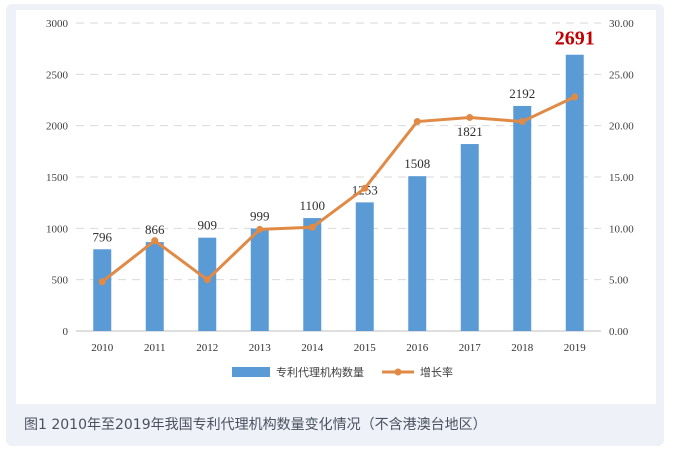  What do you see at coordinates (260, 348) in the screenshot?
I see `x-tick-label: 2013` at bounding box center [260, 348].